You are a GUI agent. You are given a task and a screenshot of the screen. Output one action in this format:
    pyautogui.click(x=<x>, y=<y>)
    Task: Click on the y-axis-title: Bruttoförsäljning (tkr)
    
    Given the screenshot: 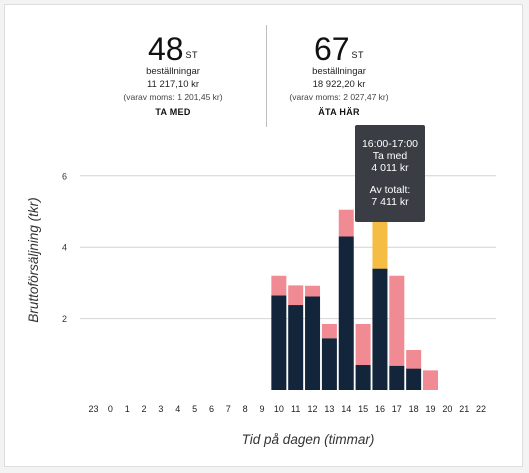 What is the action you would take?
    pyautogui.click(x=33, y=259)
    